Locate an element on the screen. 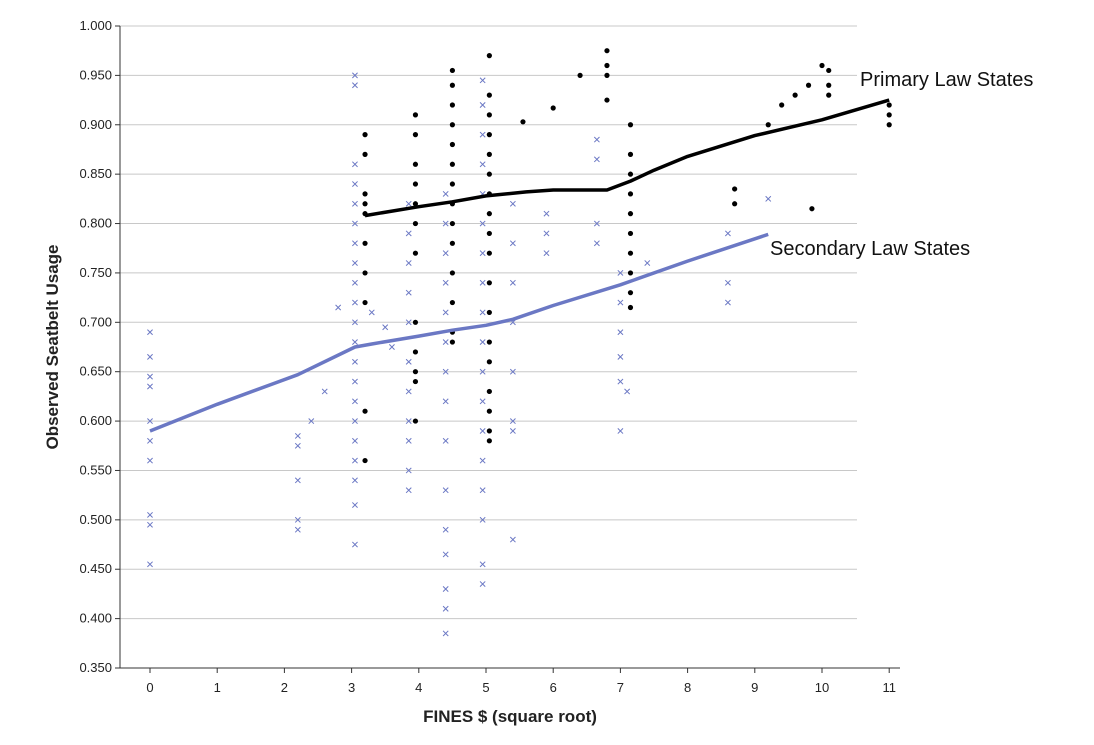 Image resolution: width=1094 pixels, height=745 pixels. x-tick-label: 5 is located at coordinates (485, 687).